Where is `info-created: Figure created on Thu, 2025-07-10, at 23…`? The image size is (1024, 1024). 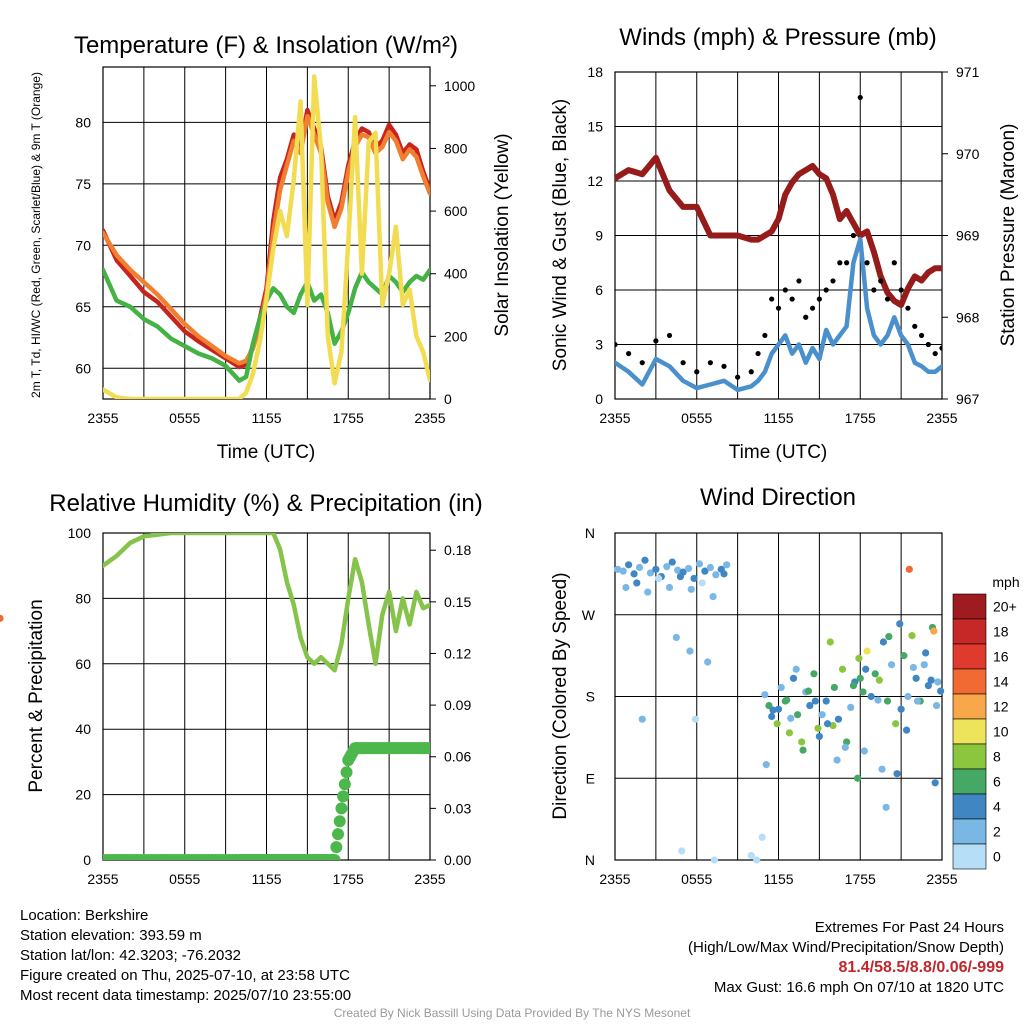
info-created: Figure created on Thu, 2025-07-10, at 23… is located at coordinates (185, 975).